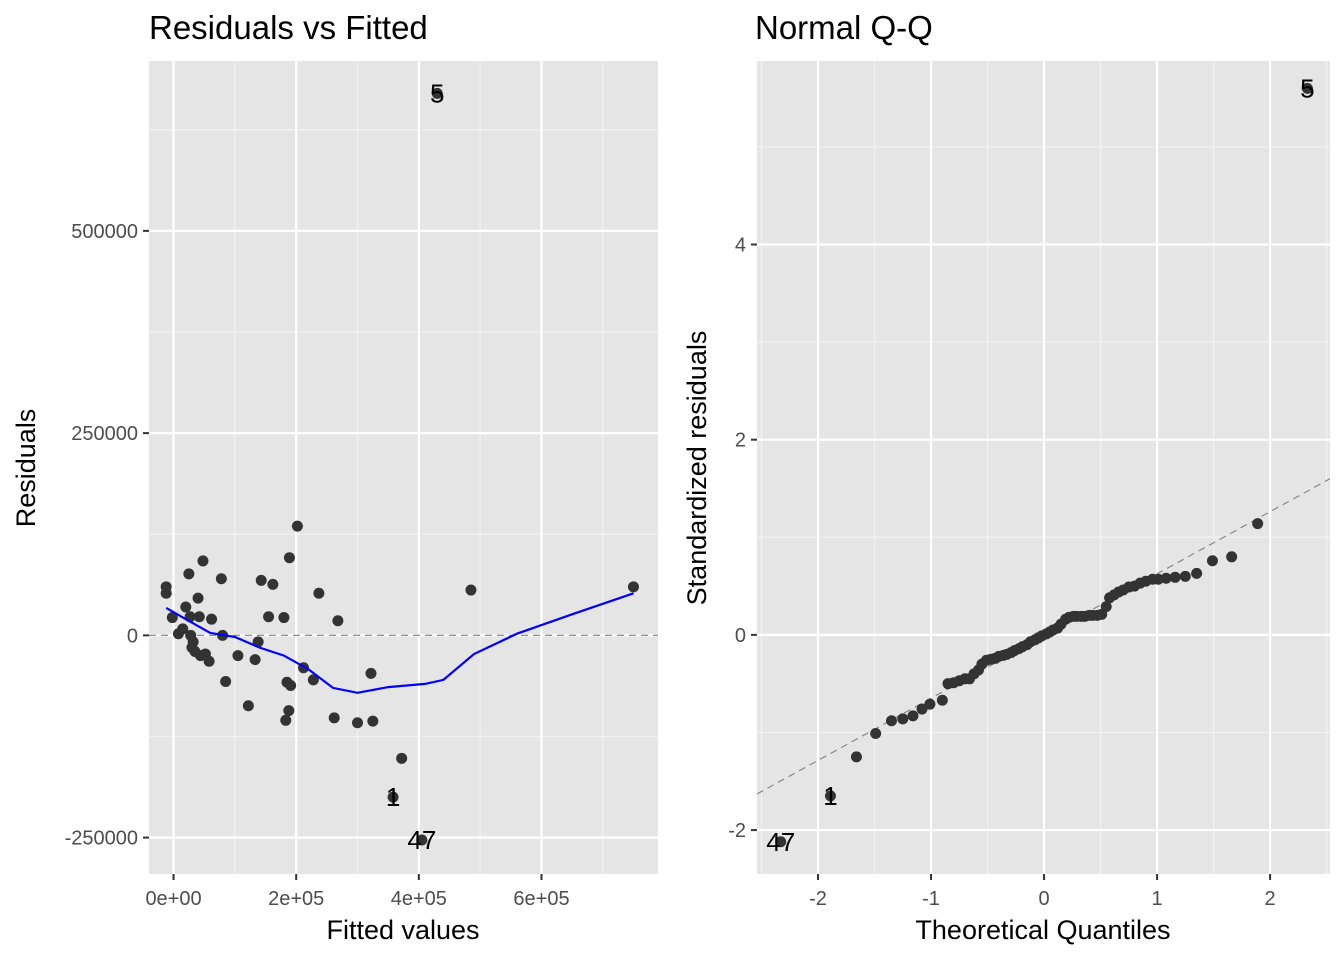 The image size is (1344, 960). Describe the element at coordinates (1044, 899) in the screenshot. I see `x-tick-label: 0` at that location.